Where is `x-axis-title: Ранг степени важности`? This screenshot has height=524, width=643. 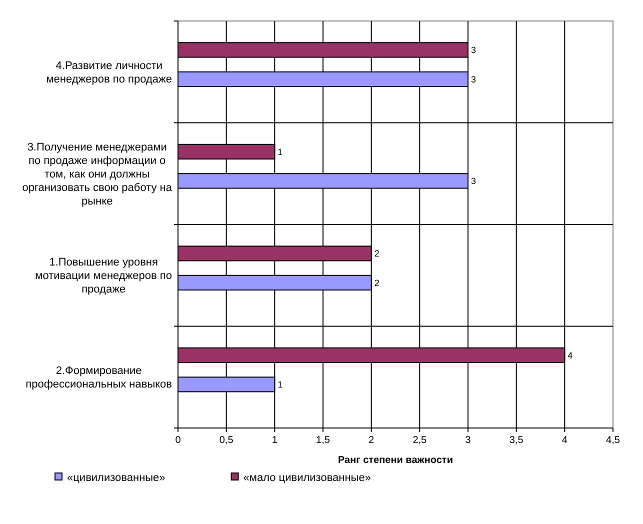
x-axis-title: Ранг степени важности is located at coordinates (395, 460).